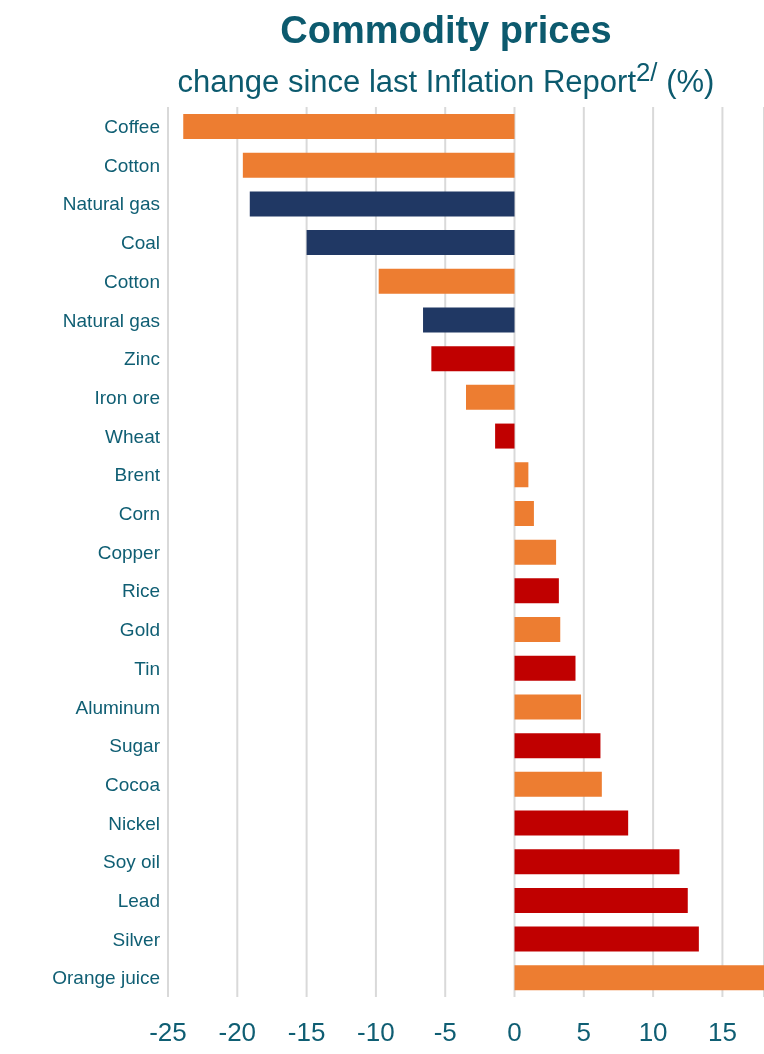 The image size is (764, 1054). I want to click on chart-subtitle: change since last Inflation Report$^{2/}$ (%), so click(446, 79).